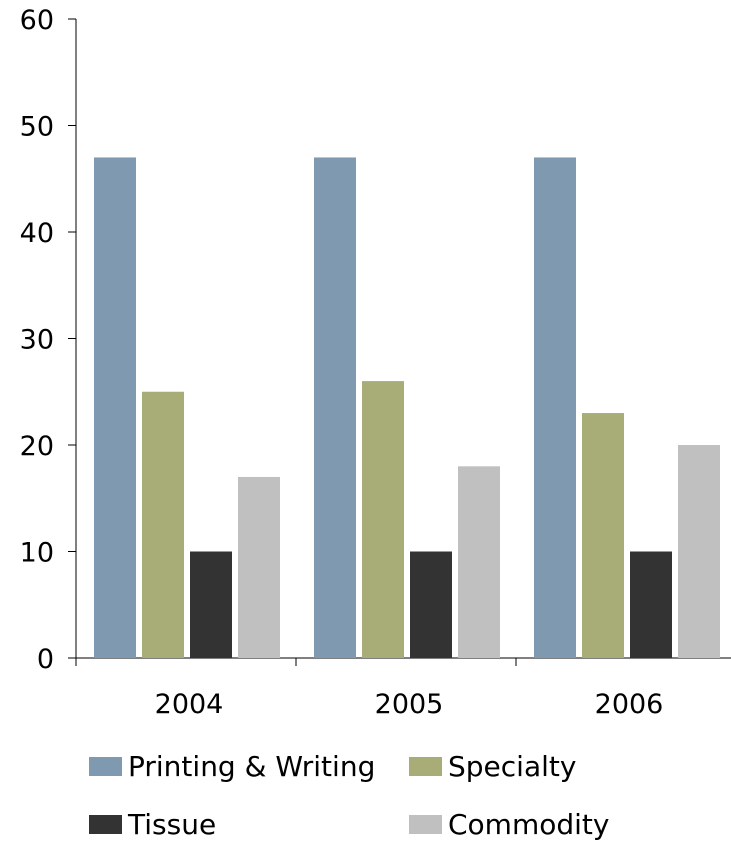  Describe the element at coordinates (409, 704) in the screenshot. I see `x-tick-label: 2005` at that location.